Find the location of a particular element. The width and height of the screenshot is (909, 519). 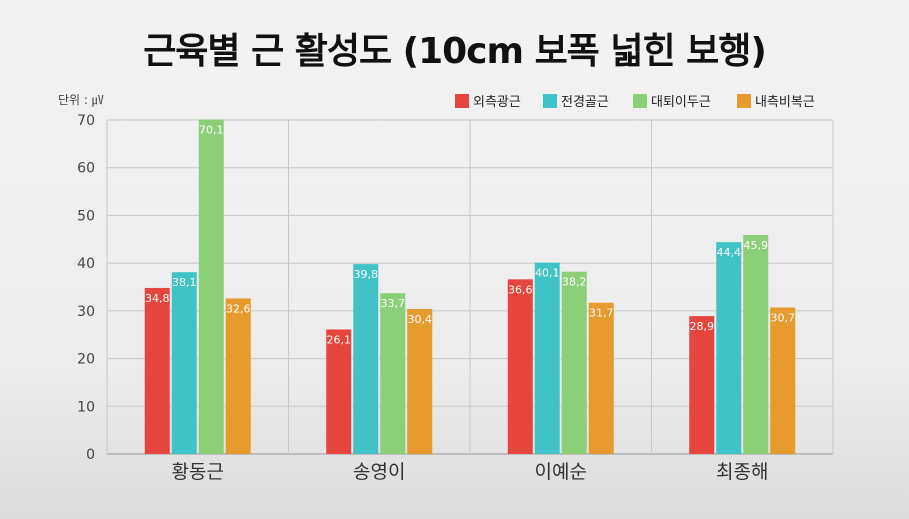

legend: 외측광근 전경골근 대퇴이두근 내측비복근 is located at coordinates (635, 102).